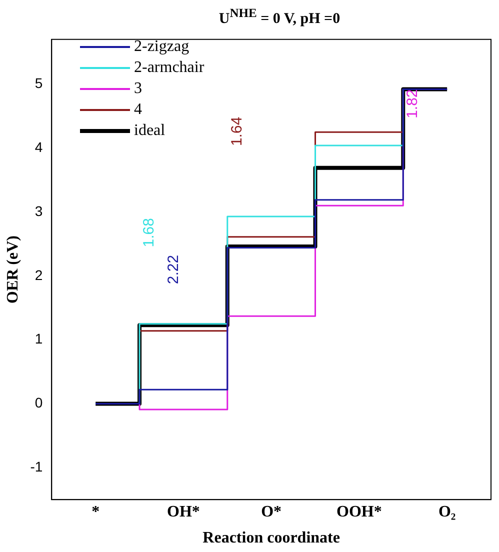  What do you see at coordinates (447, 511) in the screenshot?
I see `x-tick-label: O₂` at bounding box center [447, 511].